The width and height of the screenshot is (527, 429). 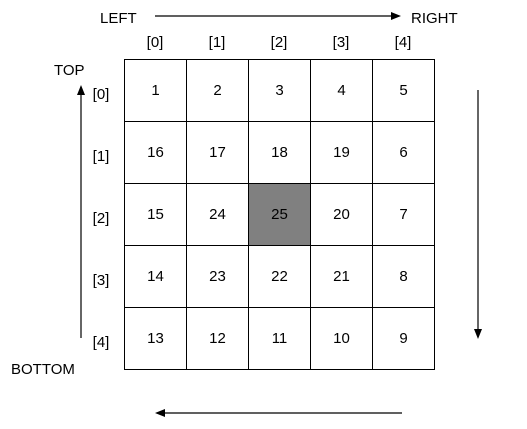 What do you see at coordinates (156, 339) in the screenshot?
I see `matrix-cell: 13` at bounding box center [156, 339].